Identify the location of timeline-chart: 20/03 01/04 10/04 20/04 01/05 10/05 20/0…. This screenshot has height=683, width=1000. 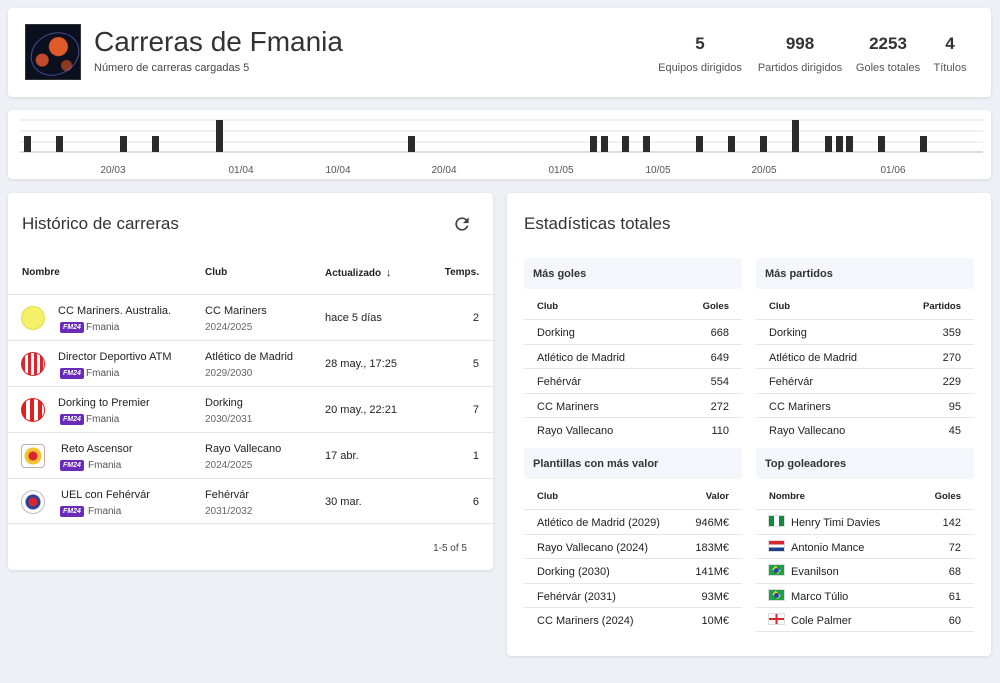
(501, 147).